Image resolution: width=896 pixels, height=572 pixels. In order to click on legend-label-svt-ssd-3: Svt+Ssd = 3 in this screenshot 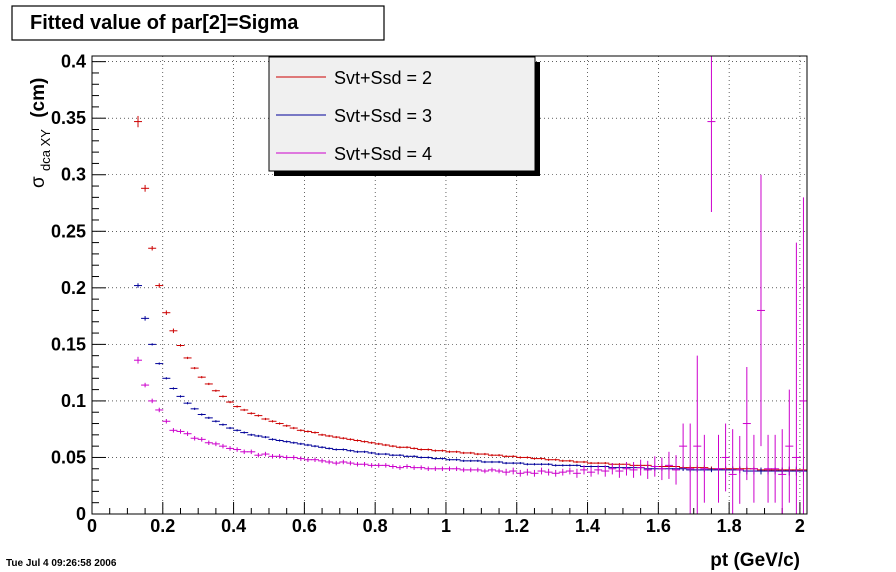, I will do `click(383, 116)`.